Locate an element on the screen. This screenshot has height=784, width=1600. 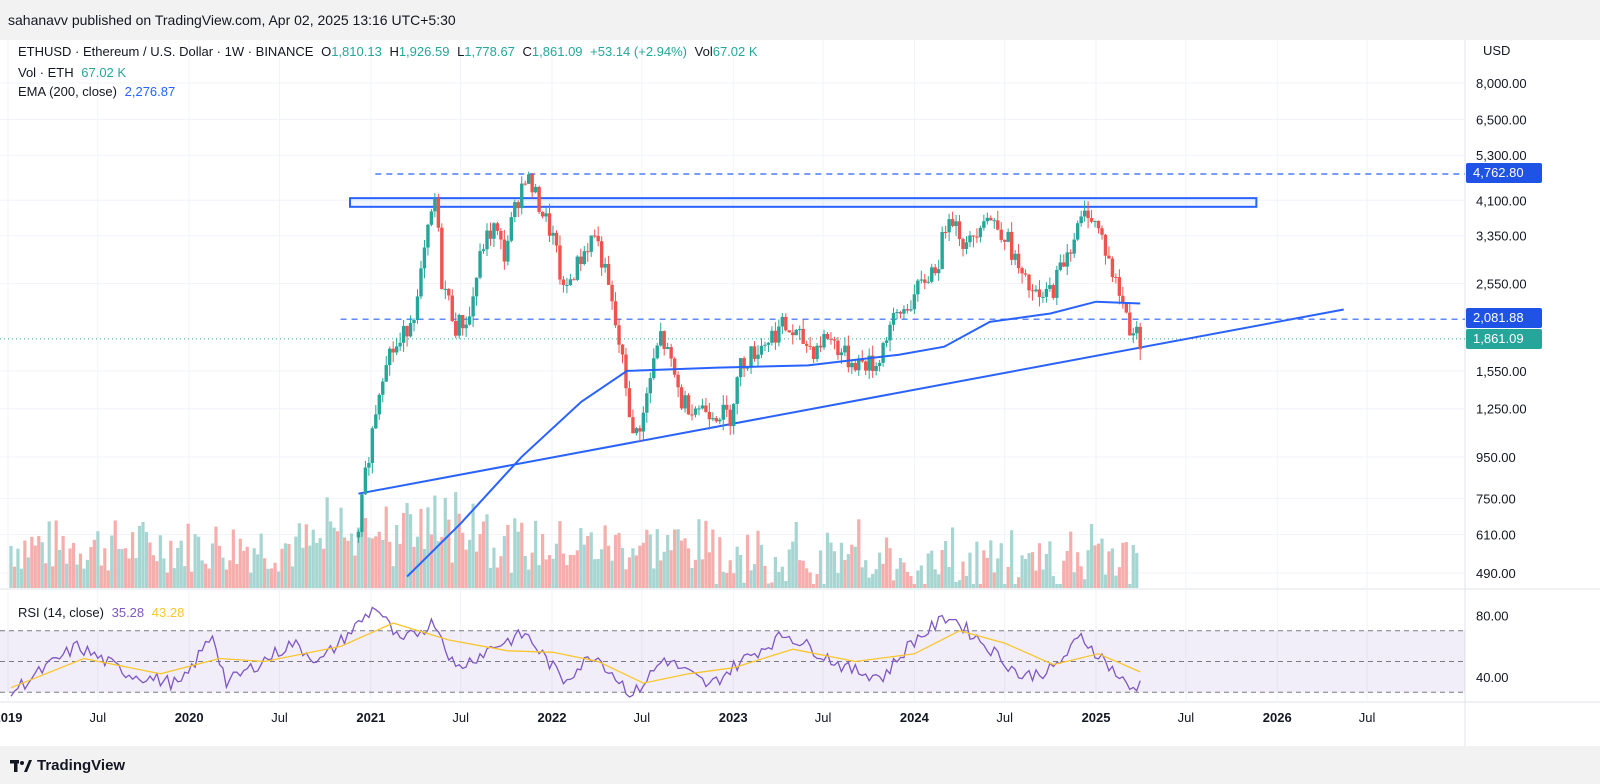
time-tick-label: 2026 is located at coordinates (1277, 717).